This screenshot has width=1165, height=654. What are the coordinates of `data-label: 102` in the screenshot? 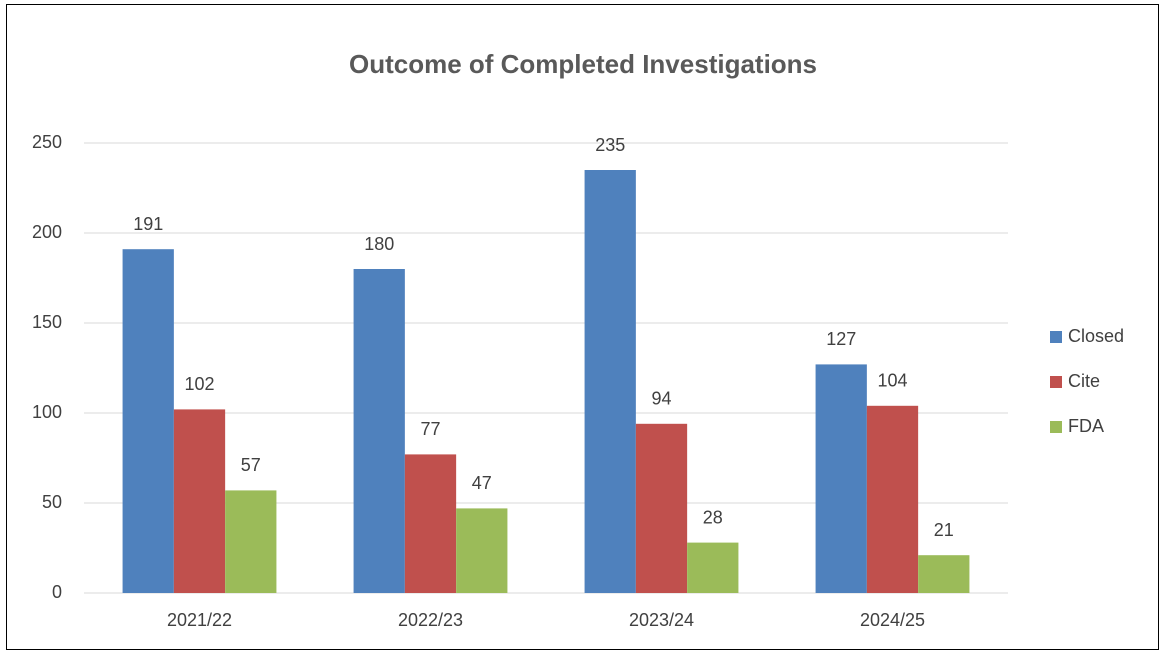 It's located at (199, 384).